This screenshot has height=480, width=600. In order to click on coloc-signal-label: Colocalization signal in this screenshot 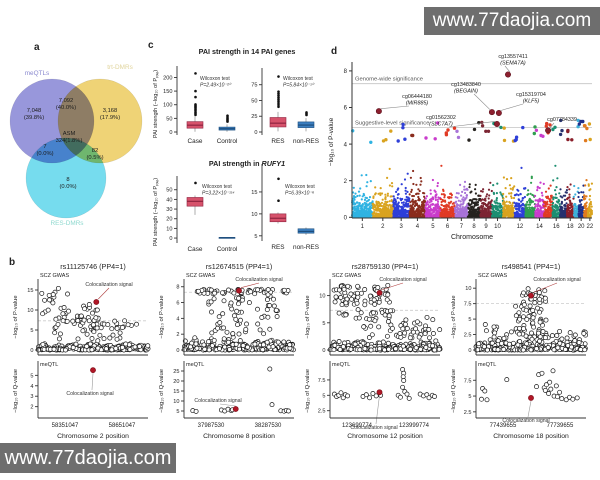, I will do `click(373, 428)`.